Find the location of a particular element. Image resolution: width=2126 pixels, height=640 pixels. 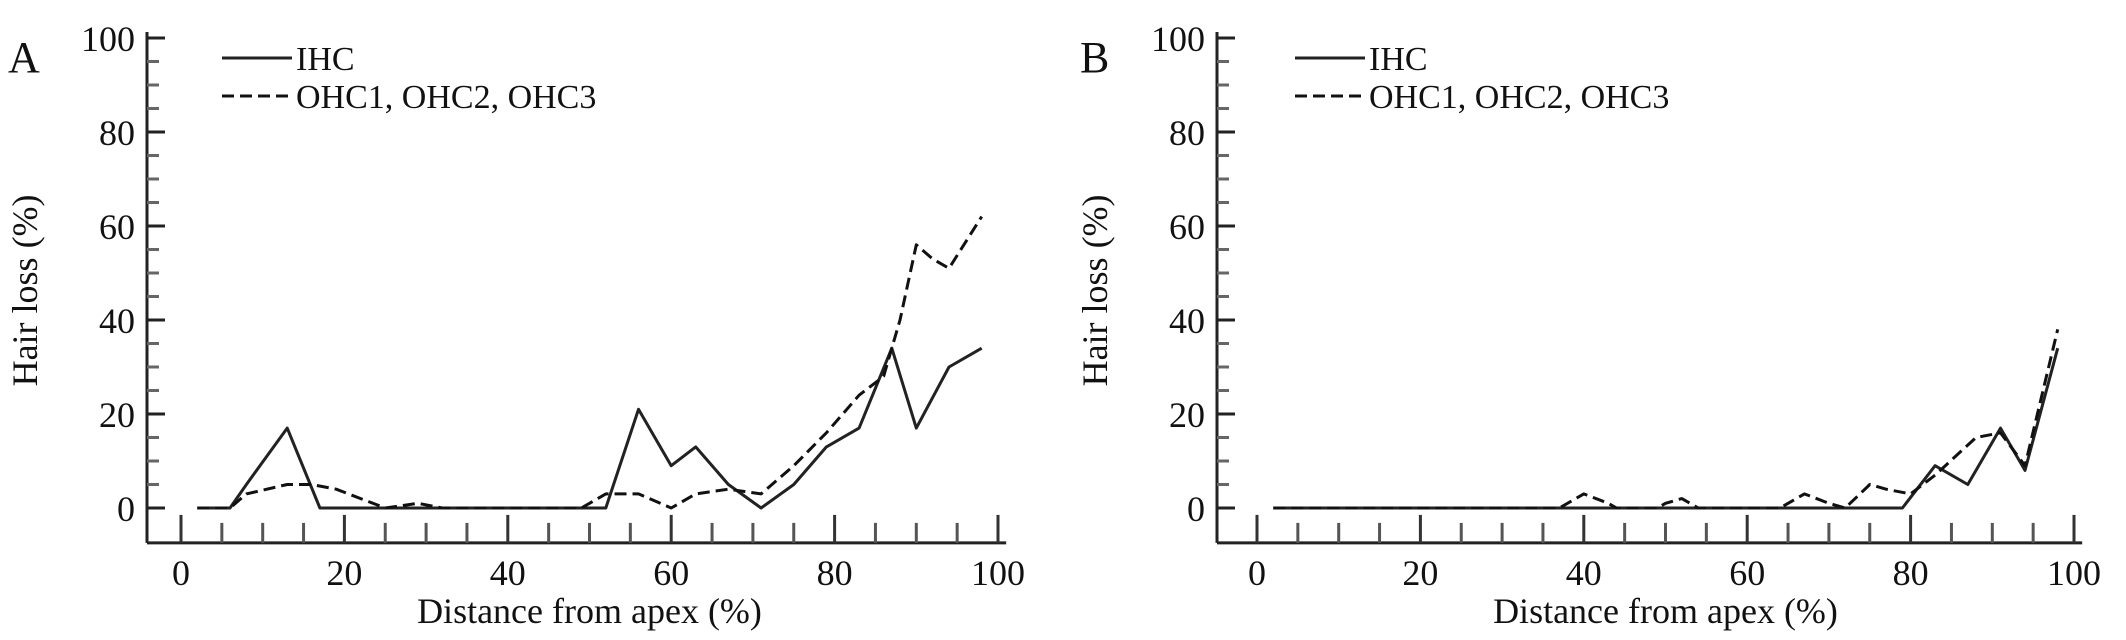

panel-label: B is located at coordinates (1094, 57).